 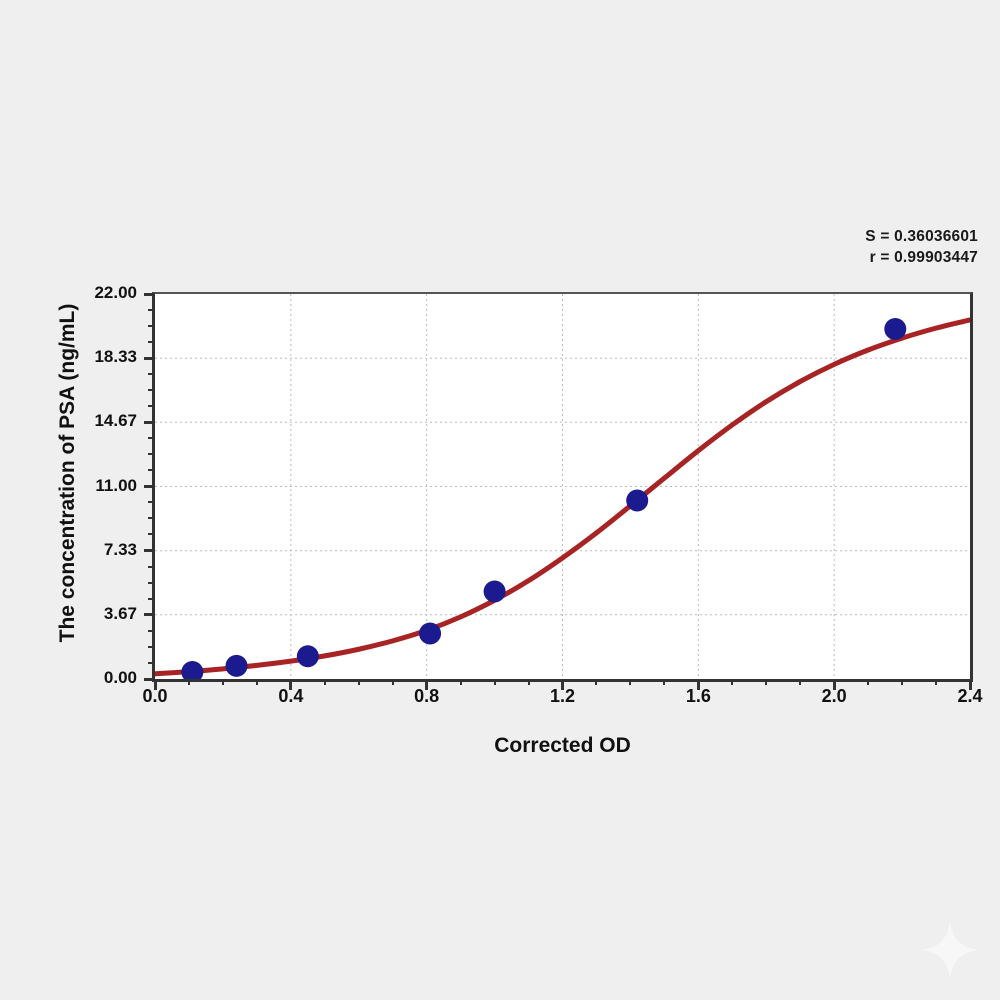 What do you see at coordinates (427, 696) in the screenshot?
I see `x-tick-label: 0.8` at bounding box center [427, 696].